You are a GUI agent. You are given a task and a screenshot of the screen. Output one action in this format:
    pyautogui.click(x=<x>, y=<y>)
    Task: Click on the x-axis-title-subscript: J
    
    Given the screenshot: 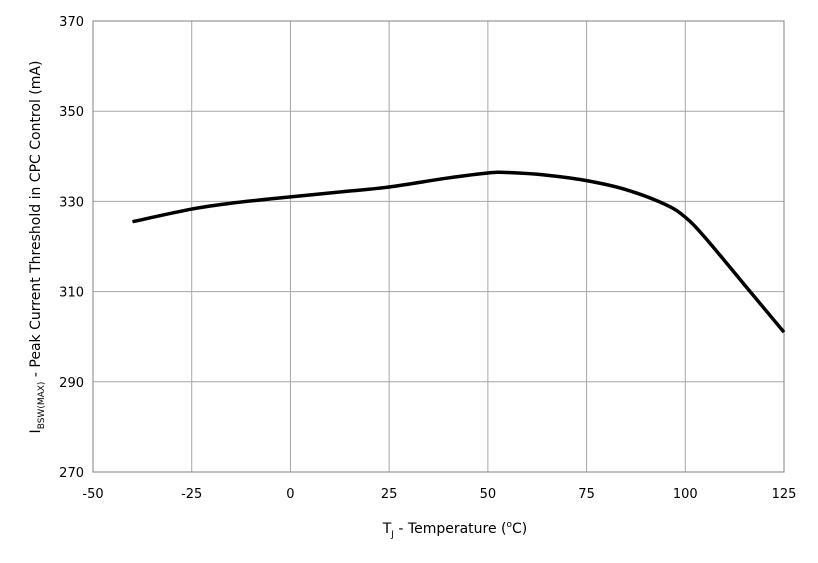 What is the action you would take?
    pyautogui.click(x=392, y=535)
    